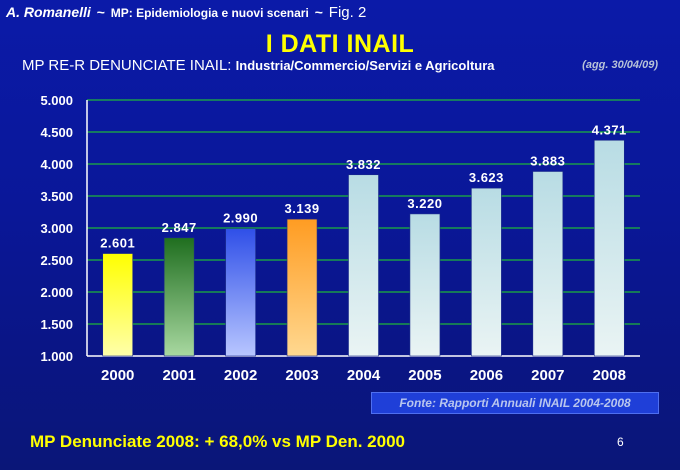 Image resolution: width=680 pixels, height=470 pixels. Describe the element at coordinates (347, 12) in the screenshot. I see `figure-number: Fig. 2` at that location.